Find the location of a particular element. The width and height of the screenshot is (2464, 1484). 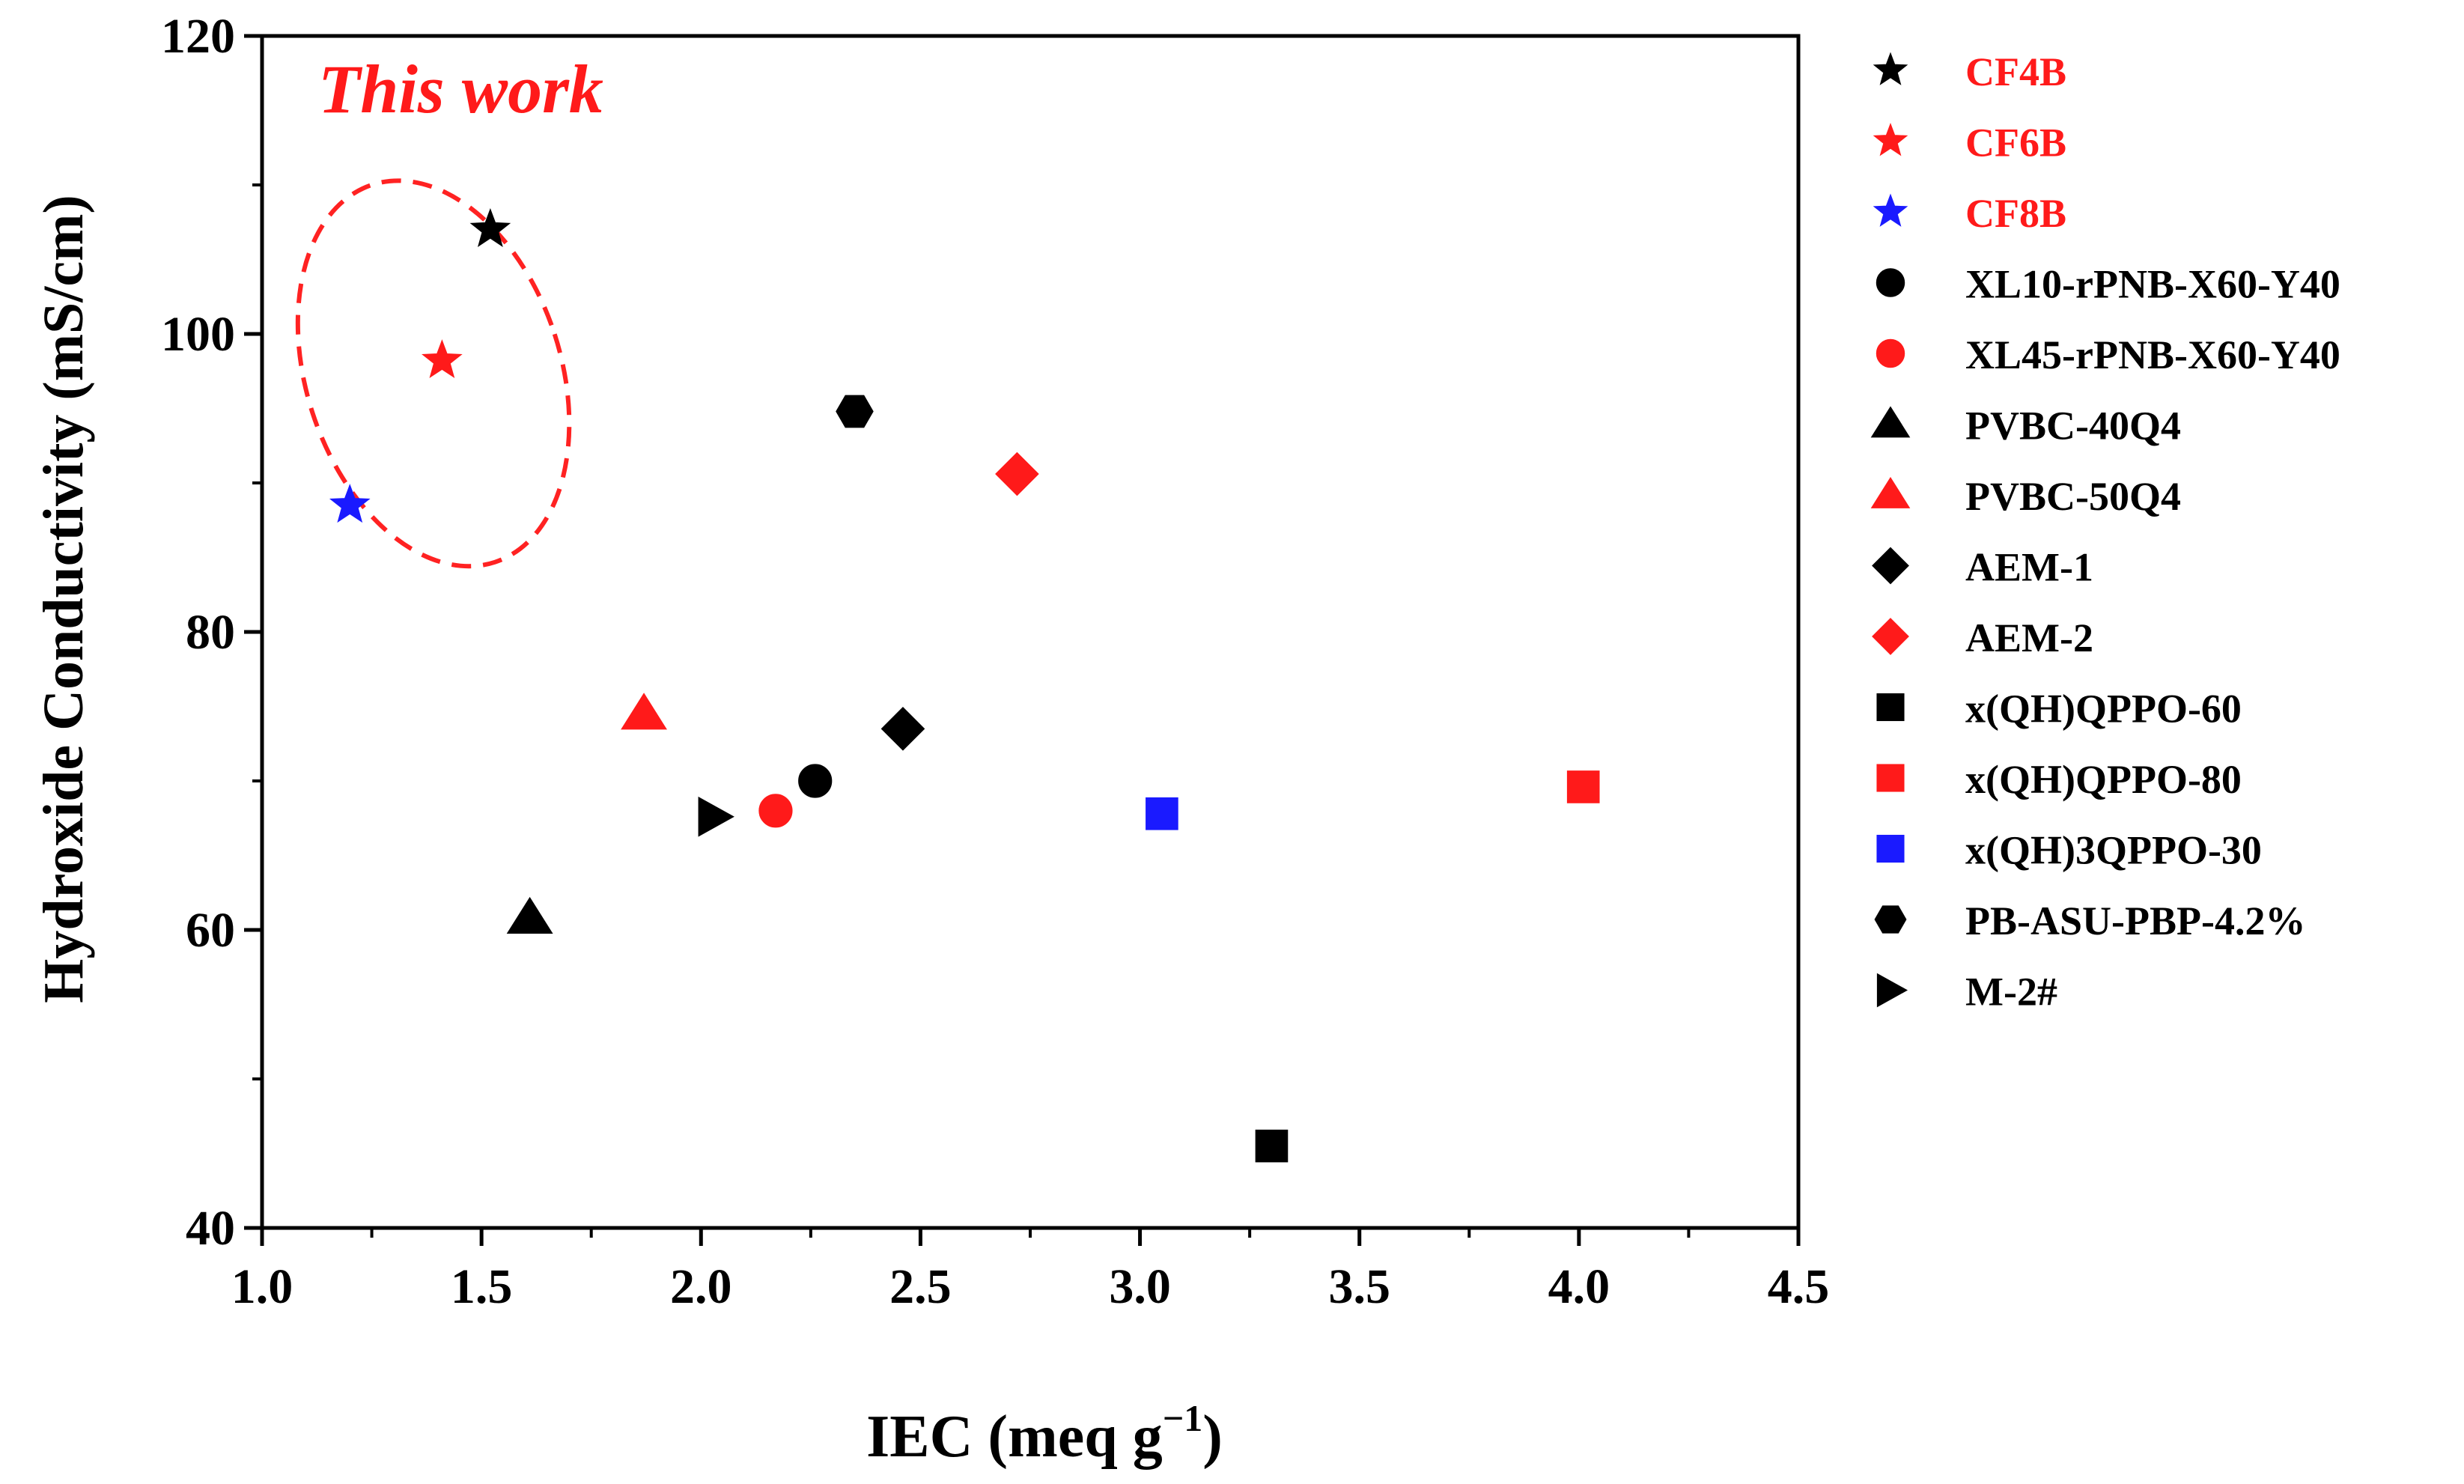

highlight-group: This work is located at coordinates (449, 310).